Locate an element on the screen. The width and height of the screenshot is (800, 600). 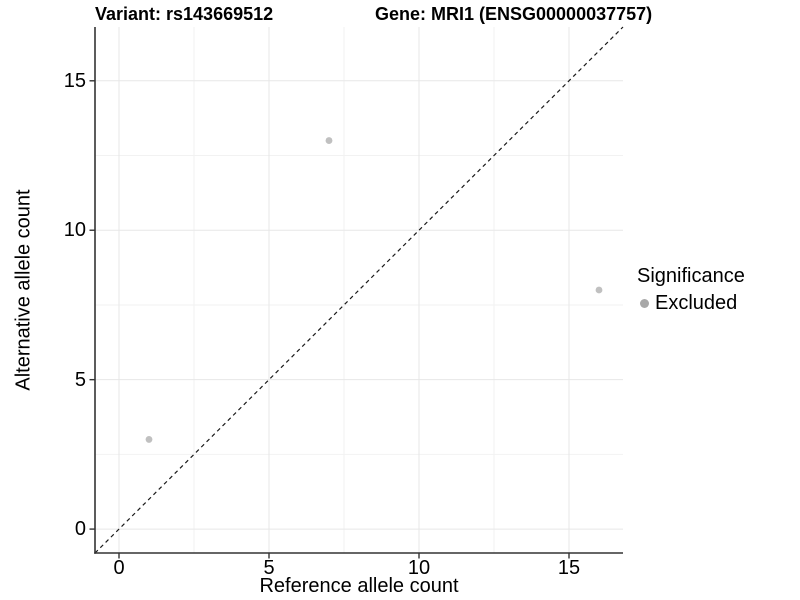
y-tick-label: 15 is located at coordinates (74, 80).